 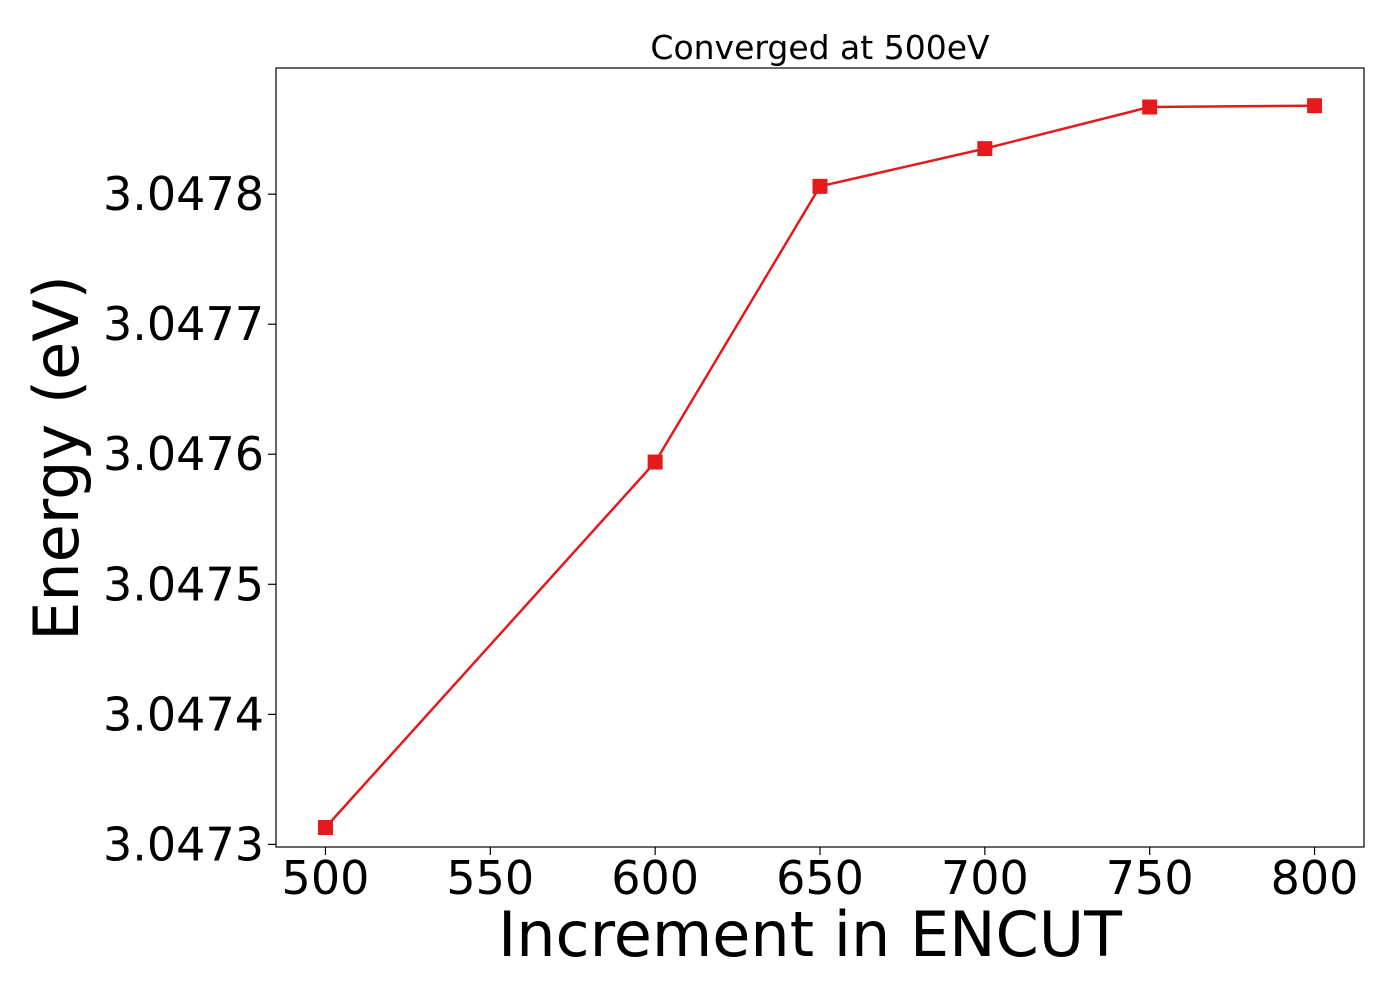 What do you see at coordinates (183, 714) in the screenshot?
I see `y-tick-label: 3.0474` at bounding box center [183, 714].